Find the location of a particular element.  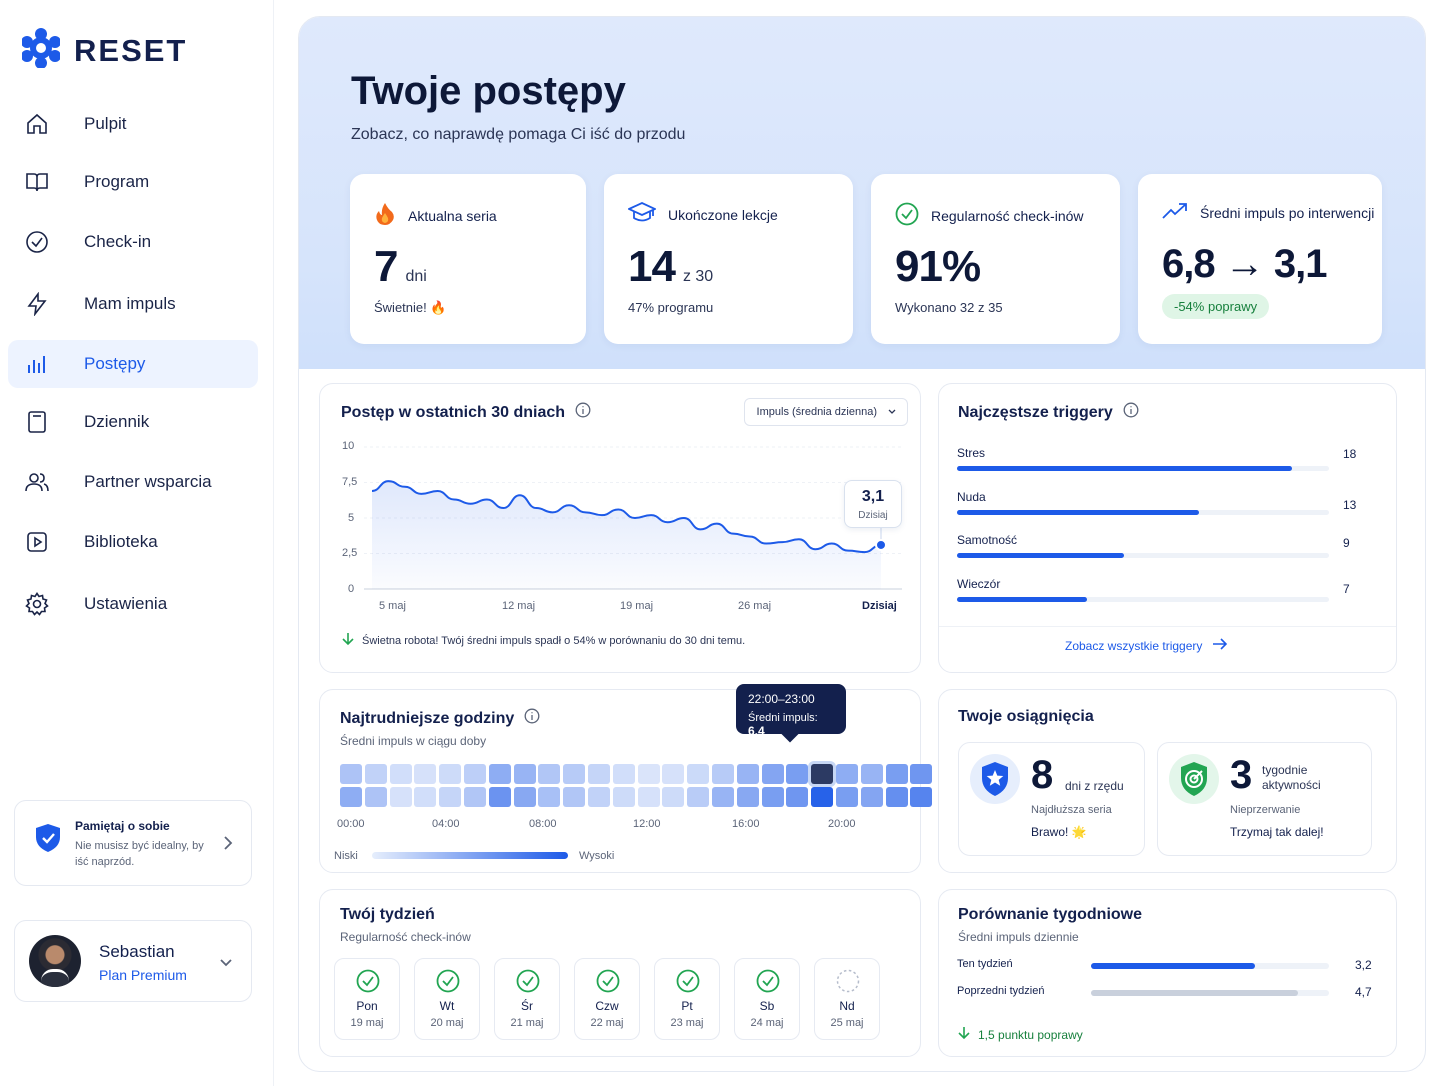

comparison-row-previous: Poprzedni tydzień 4,7 is located at coordinates (1166, 993).